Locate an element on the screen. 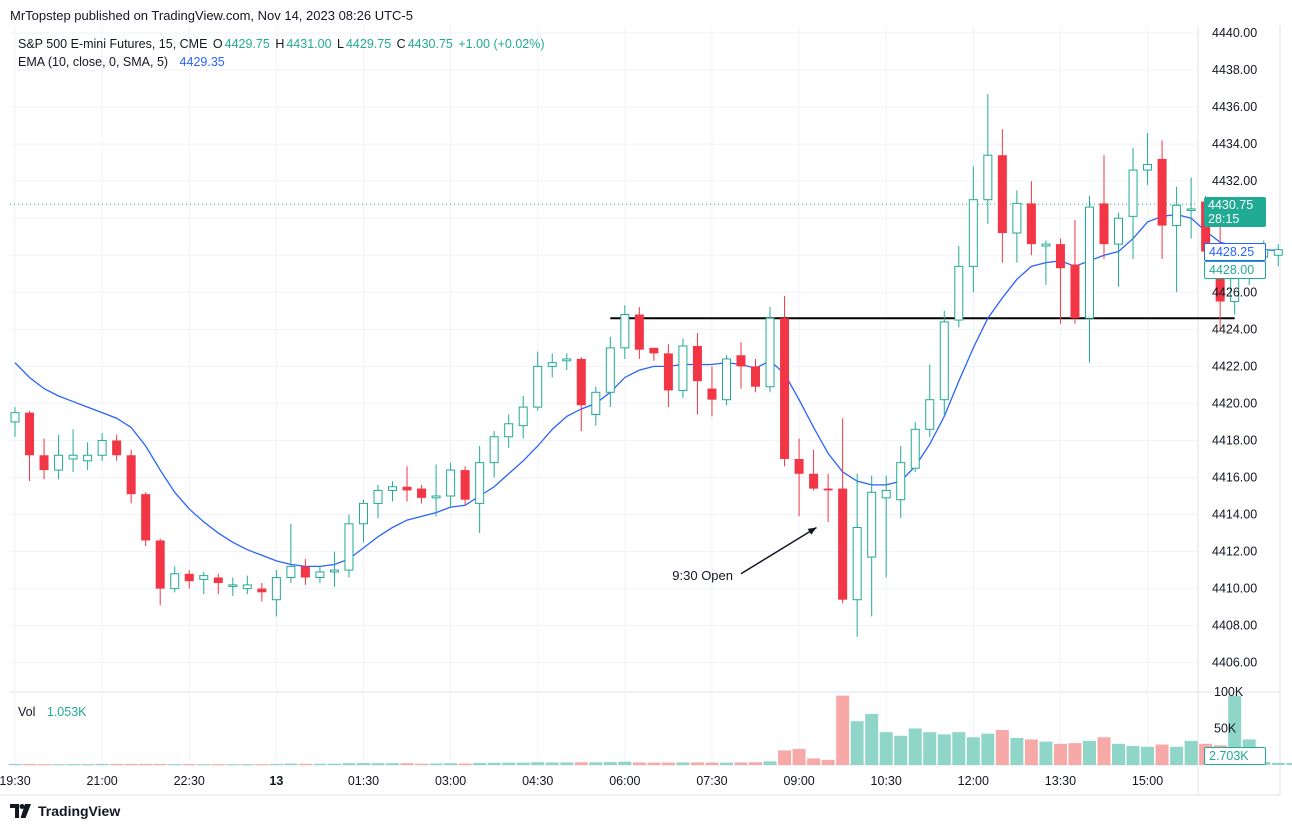 This screenshot has width=1292, height=831. legend-volume: Vol 1.053K is located at coordinates (53, 712).